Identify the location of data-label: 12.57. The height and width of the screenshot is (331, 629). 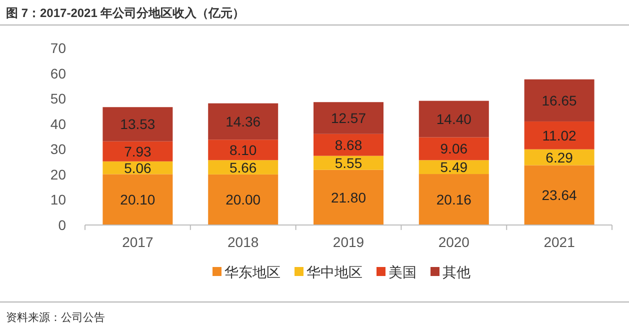
(348, 118).